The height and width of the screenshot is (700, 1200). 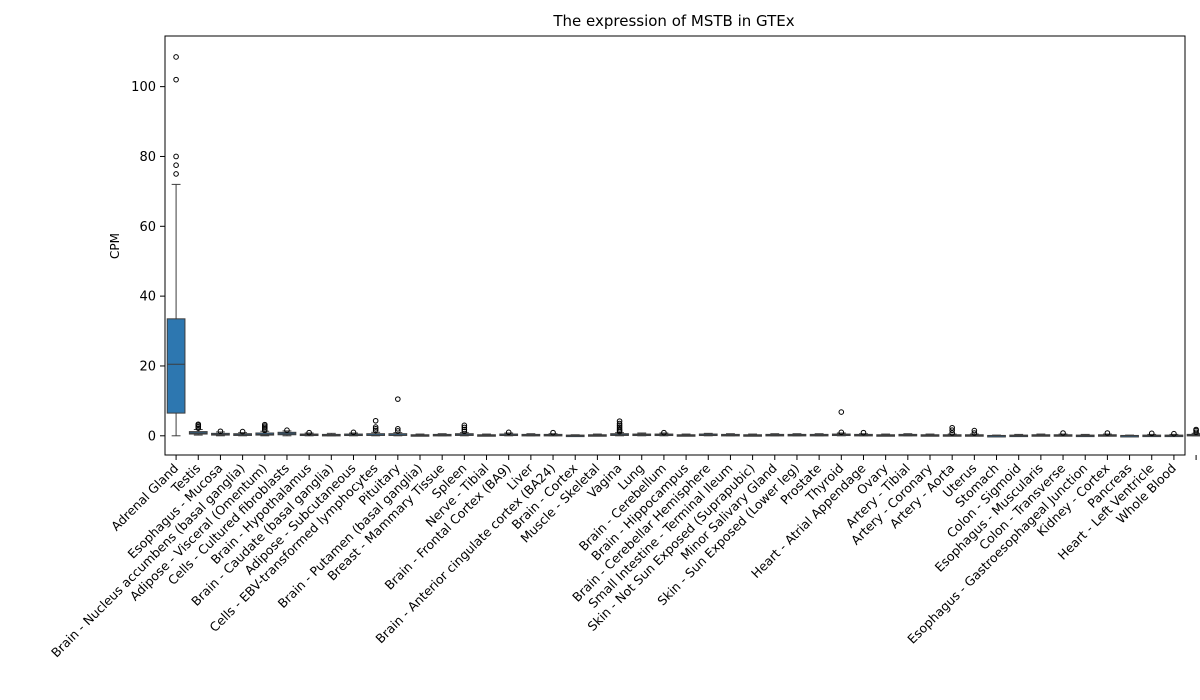 What do you see at coordinates (147, 366) in the screenshot?
I see `y-tick-label: 20` at bounding box center [147, 366].